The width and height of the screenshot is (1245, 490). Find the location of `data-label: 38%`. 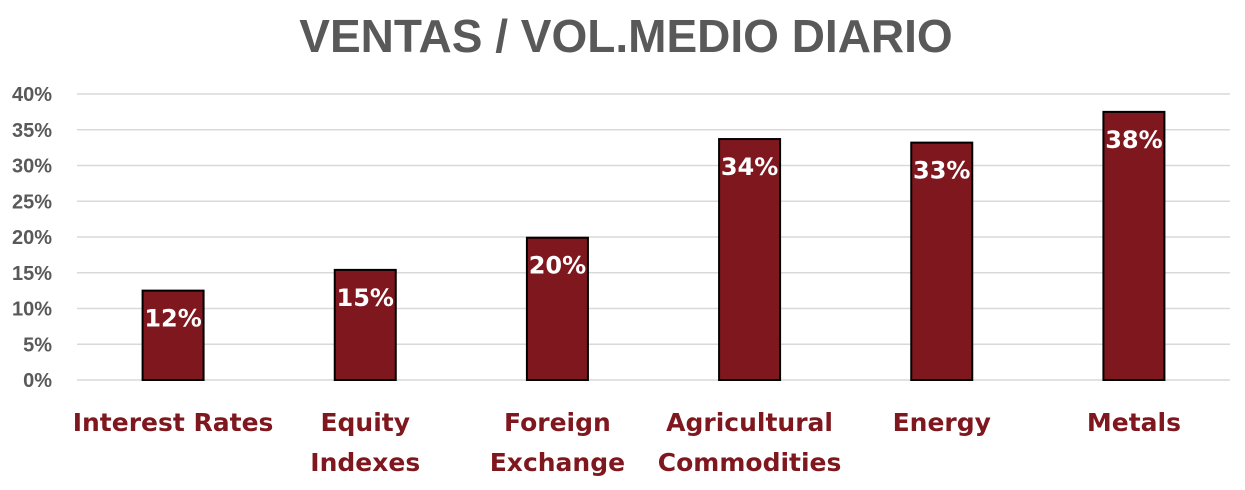

data-label: 38% is located at coordinates (1133, 140).